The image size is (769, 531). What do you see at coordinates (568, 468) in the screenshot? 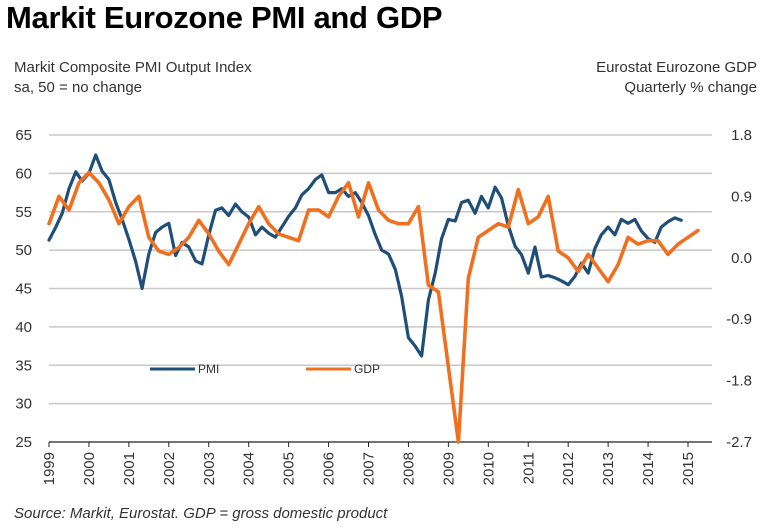
I see `x-tick-label: 2012` at bounding box center [568, 468].